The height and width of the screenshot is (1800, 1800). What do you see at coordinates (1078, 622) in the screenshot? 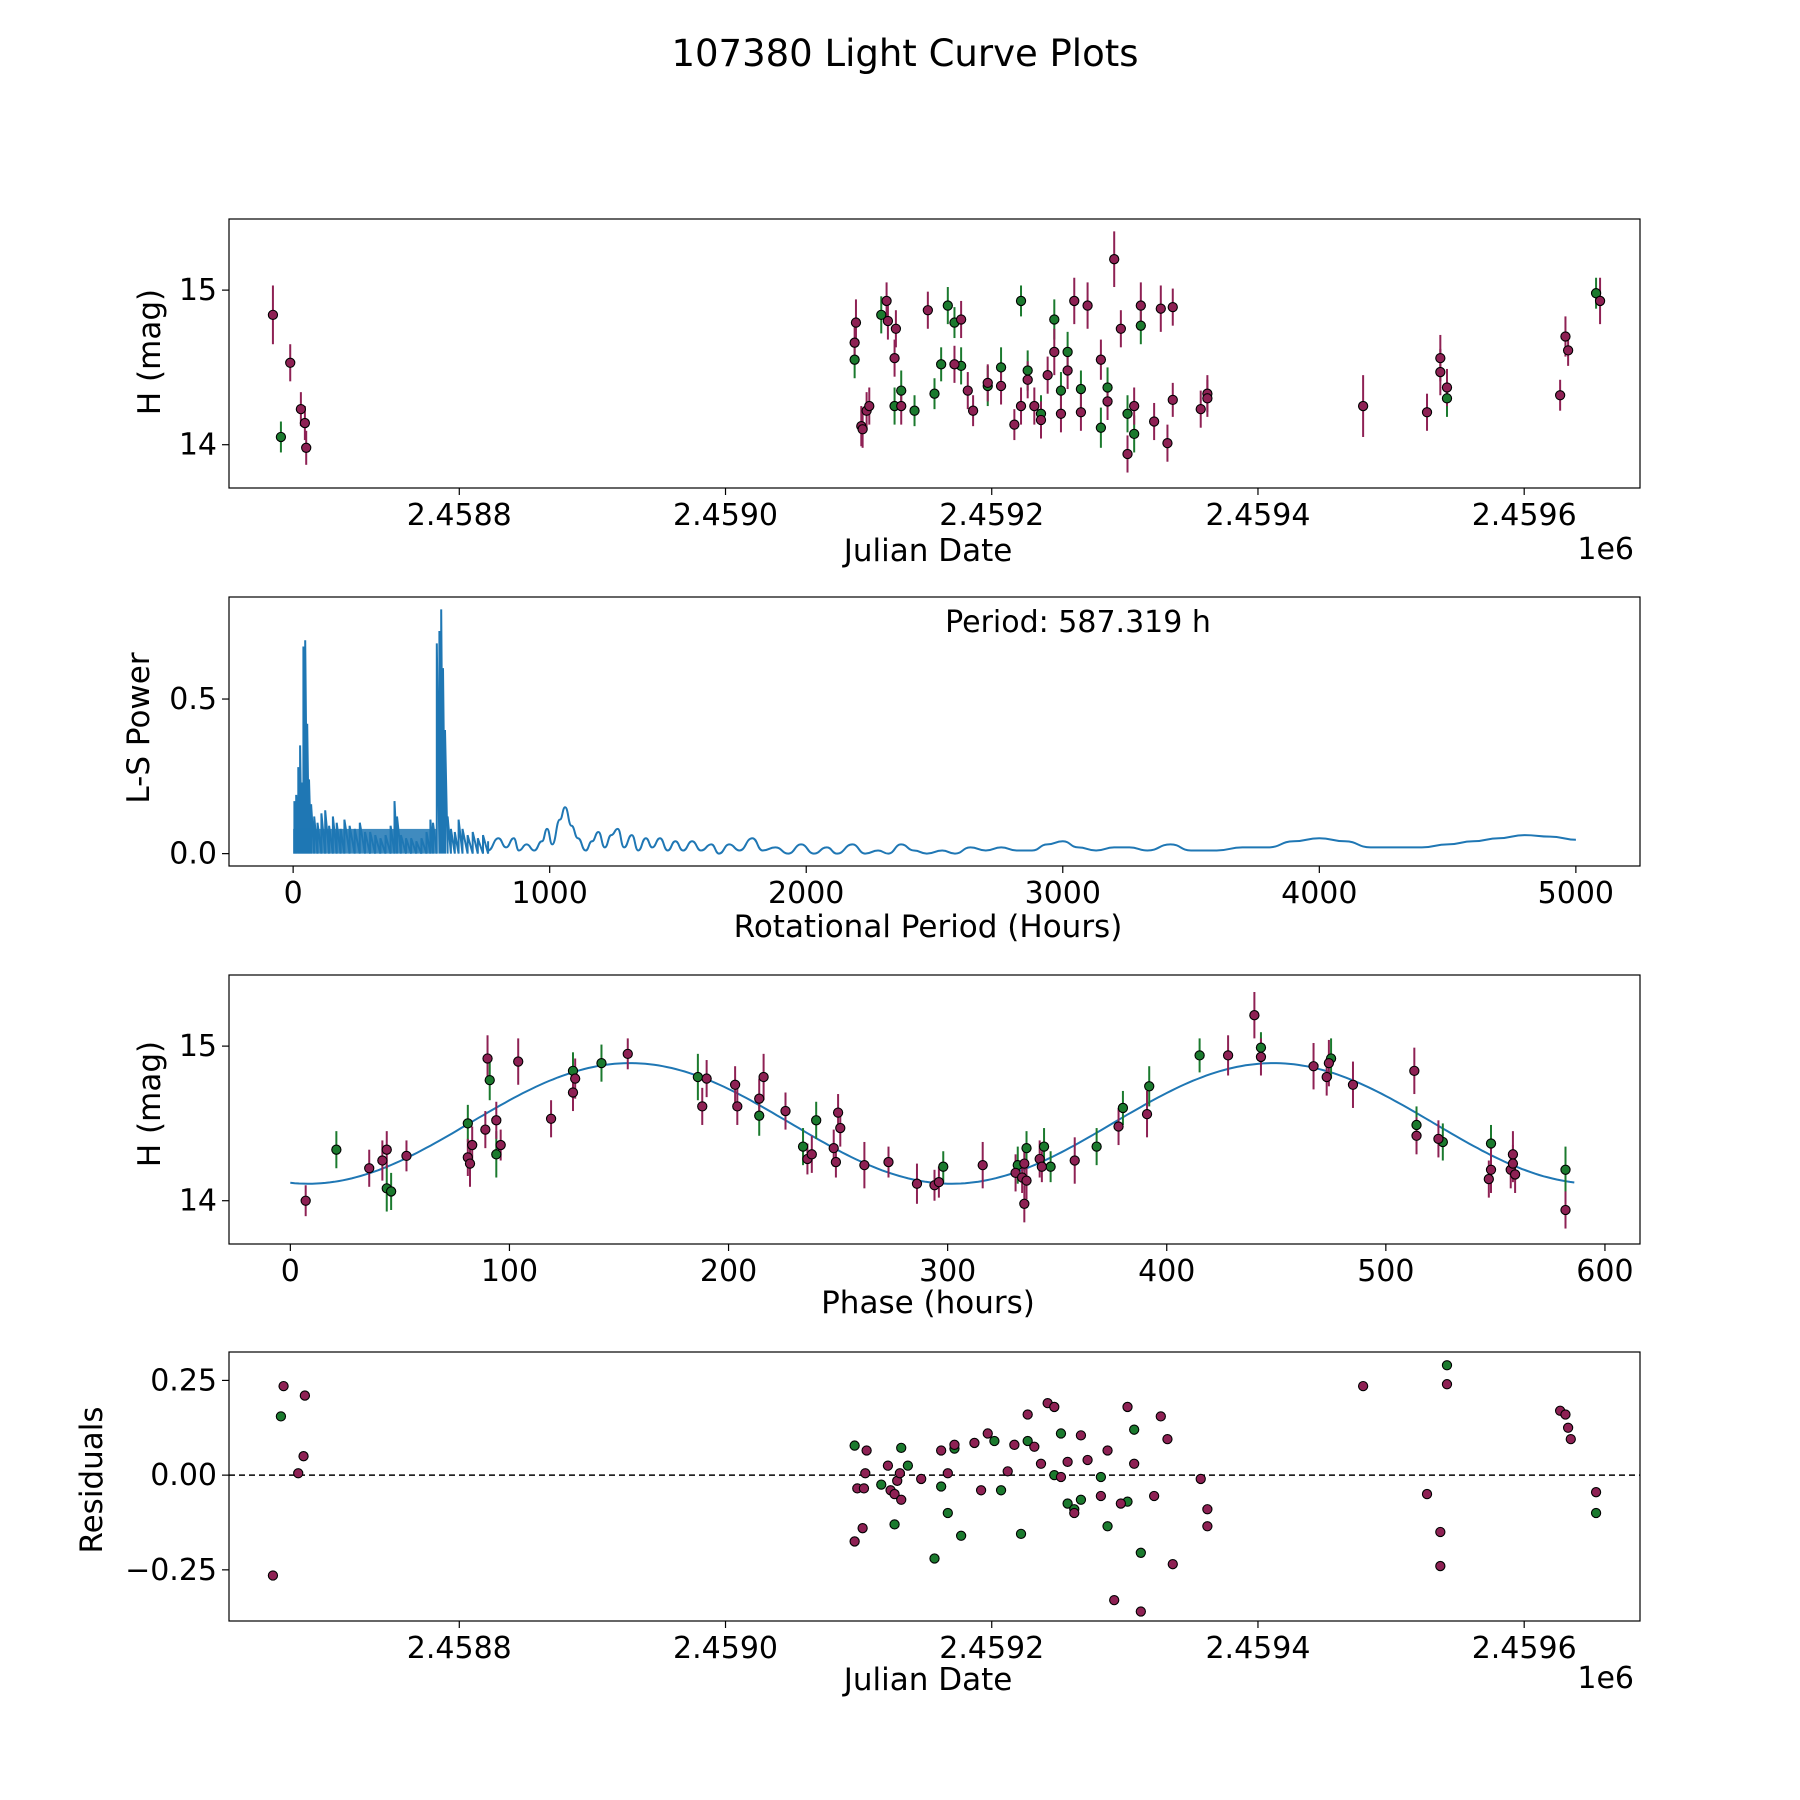
I see `period-annotation: Period: 587.319 h` at bounding box center [1078, 622].